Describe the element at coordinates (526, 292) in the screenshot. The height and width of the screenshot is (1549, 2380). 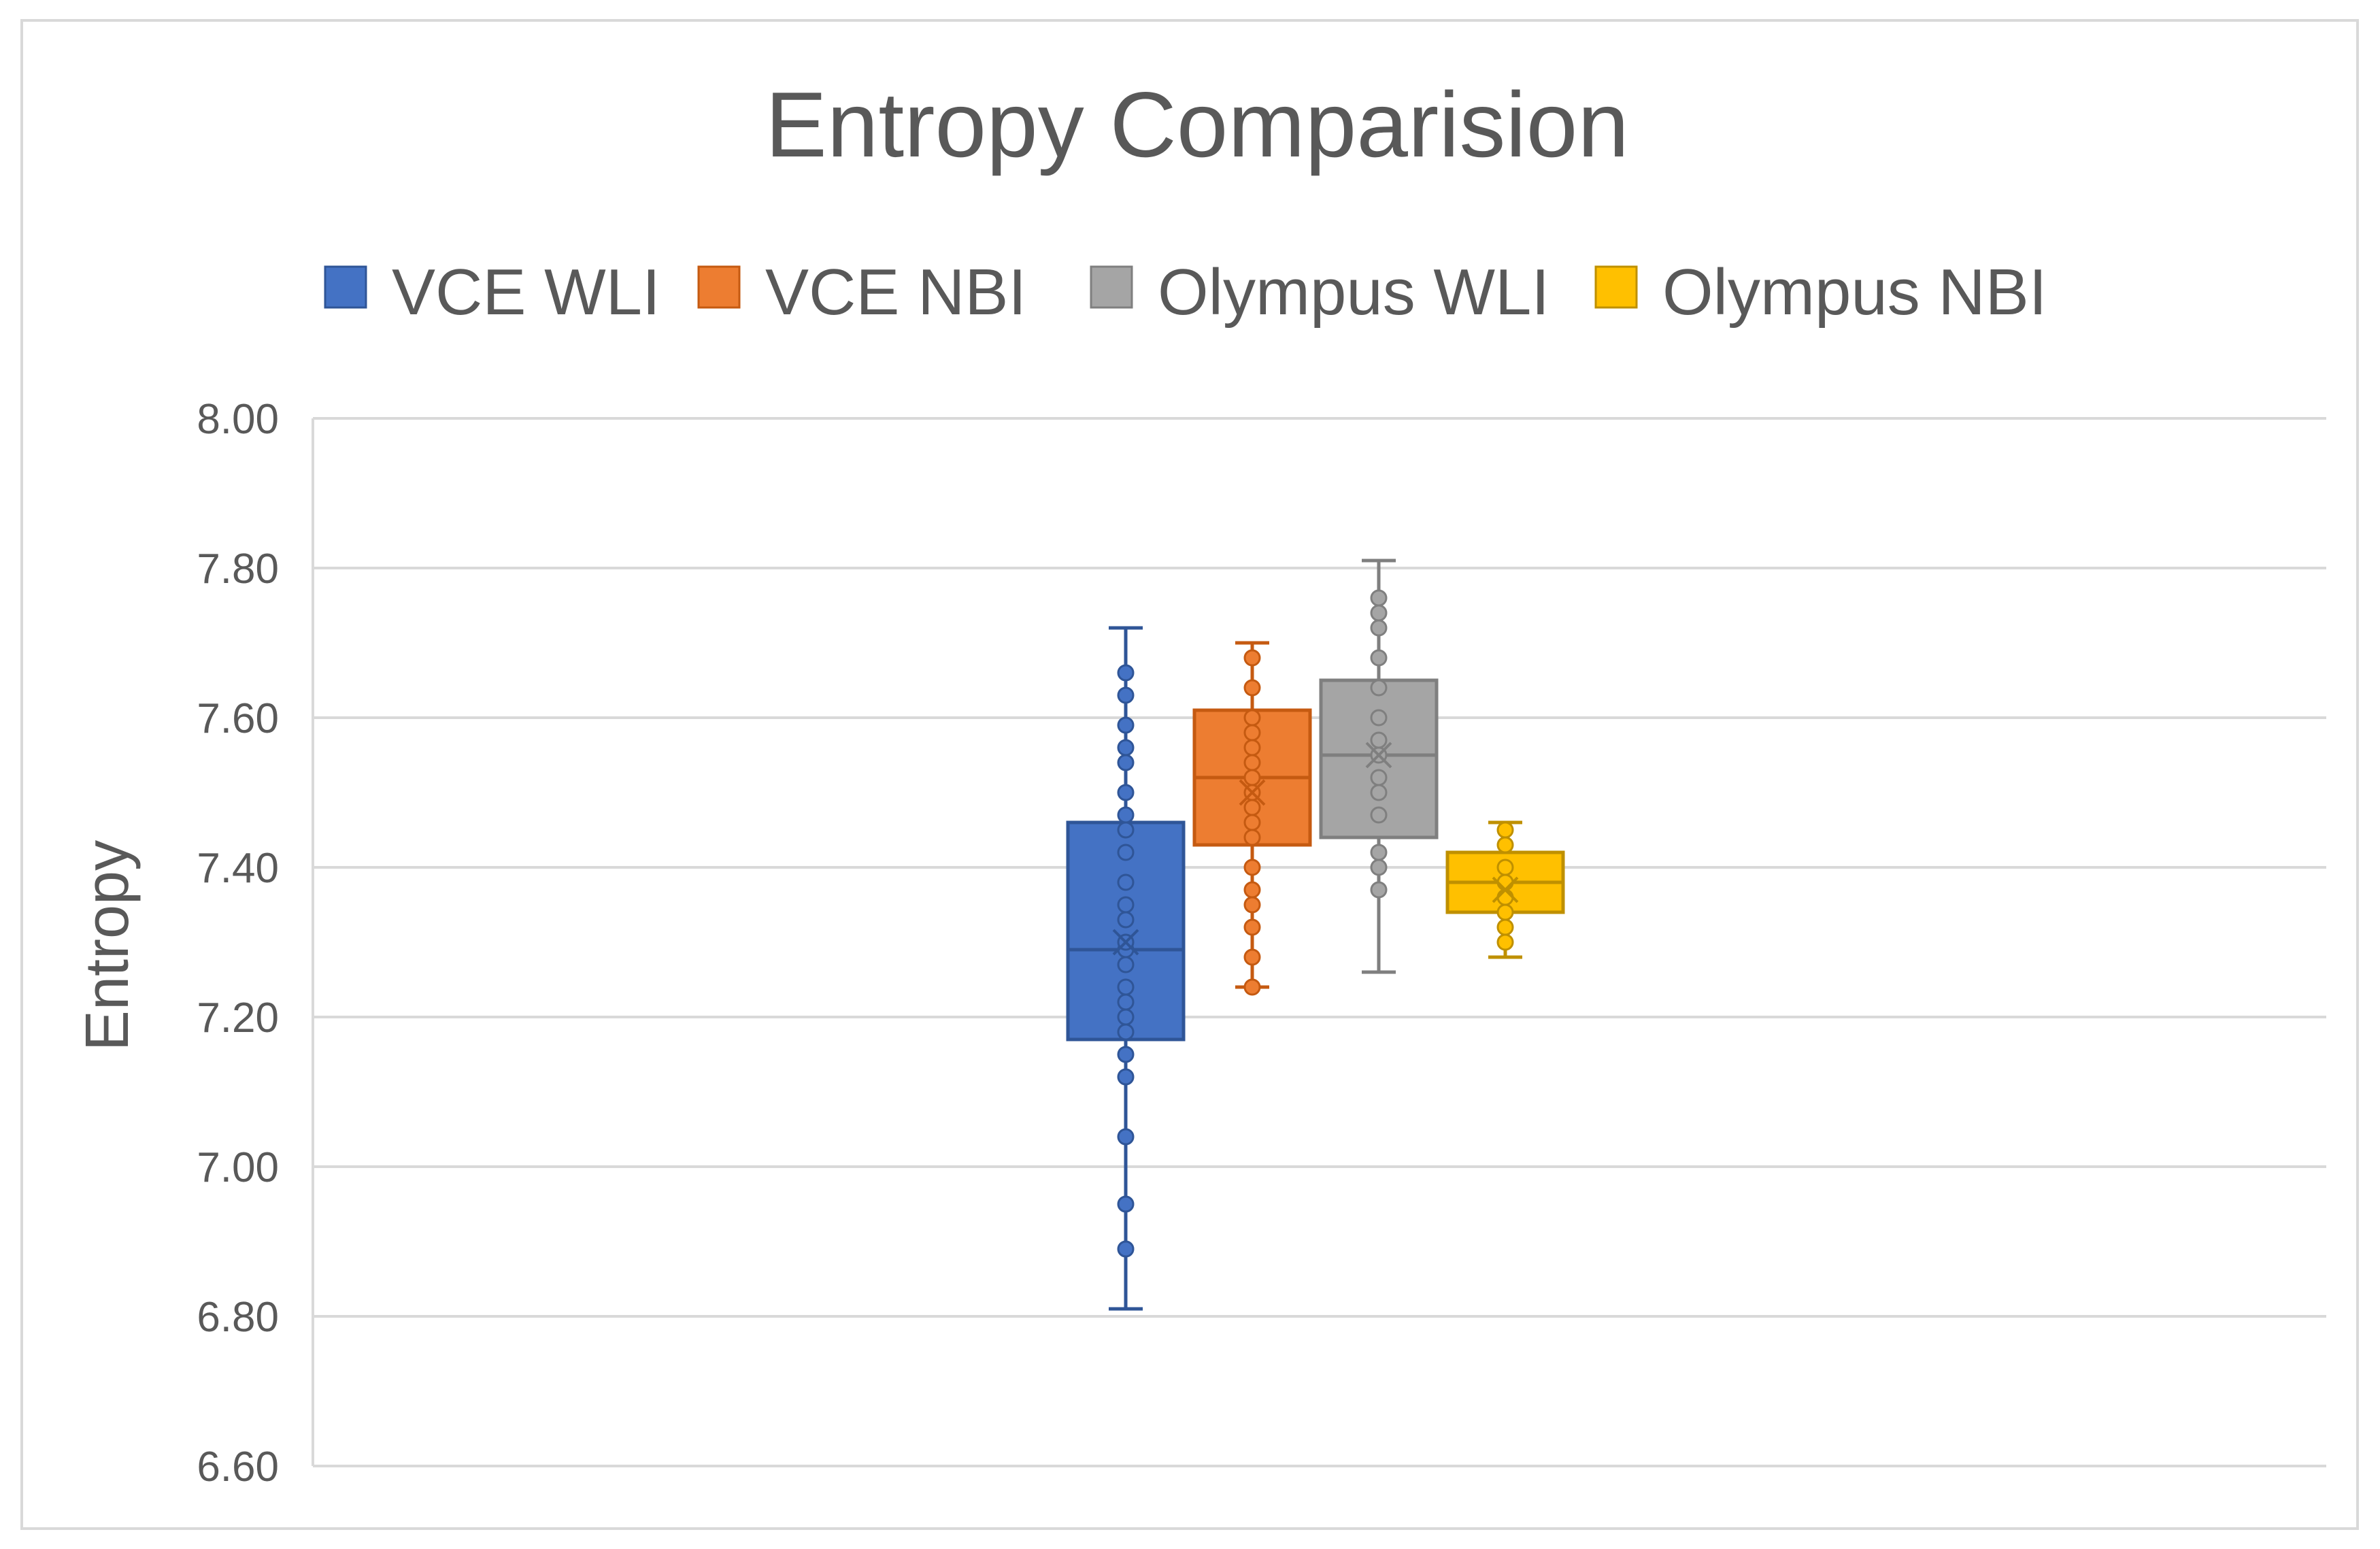
I see `legend-label: VCE WLI` at that location.